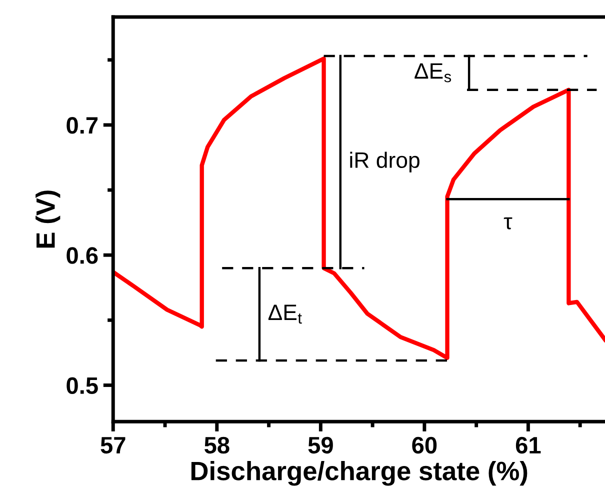 This screenshot has height=499, width=605. Describe the element at coordinates (217, 445) in the screenshot. I see `x-tick-label: 58` at that location.